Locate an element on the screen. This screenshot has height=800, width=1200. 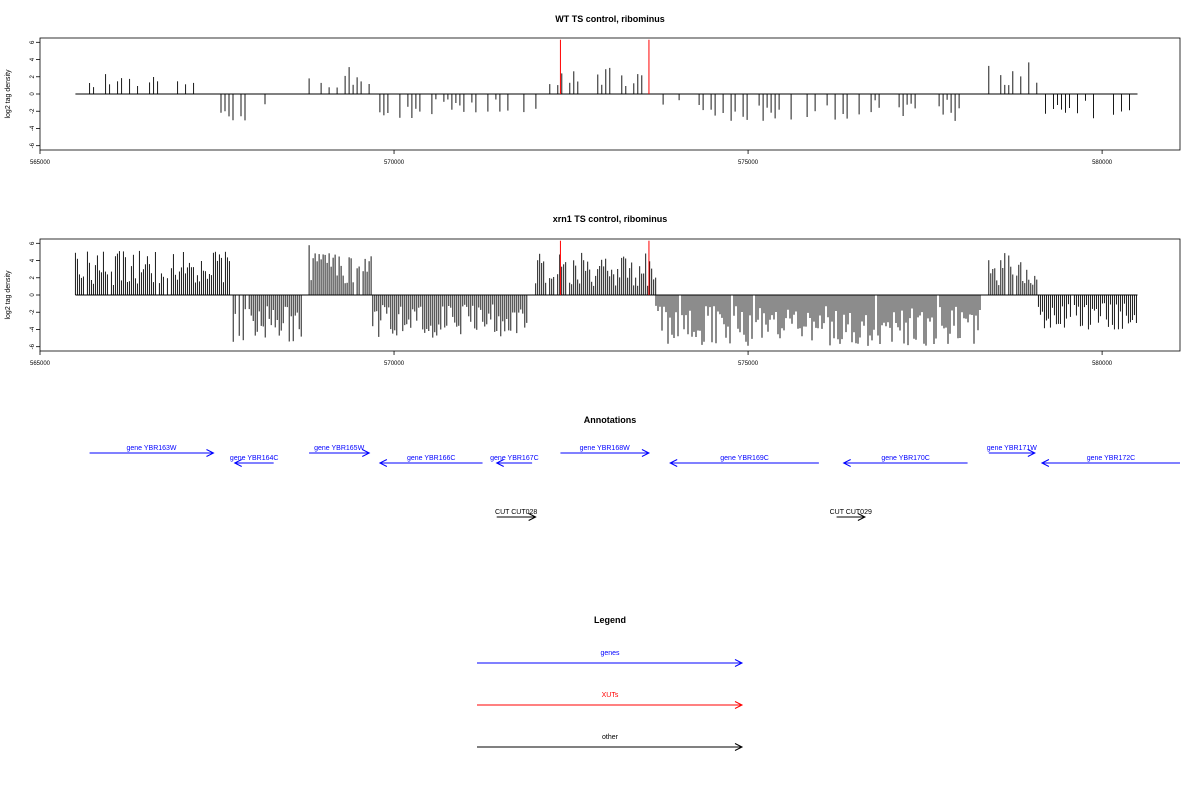
feature-gene-ybr170c: gene YBR170C is located at coordinates (905, 461).